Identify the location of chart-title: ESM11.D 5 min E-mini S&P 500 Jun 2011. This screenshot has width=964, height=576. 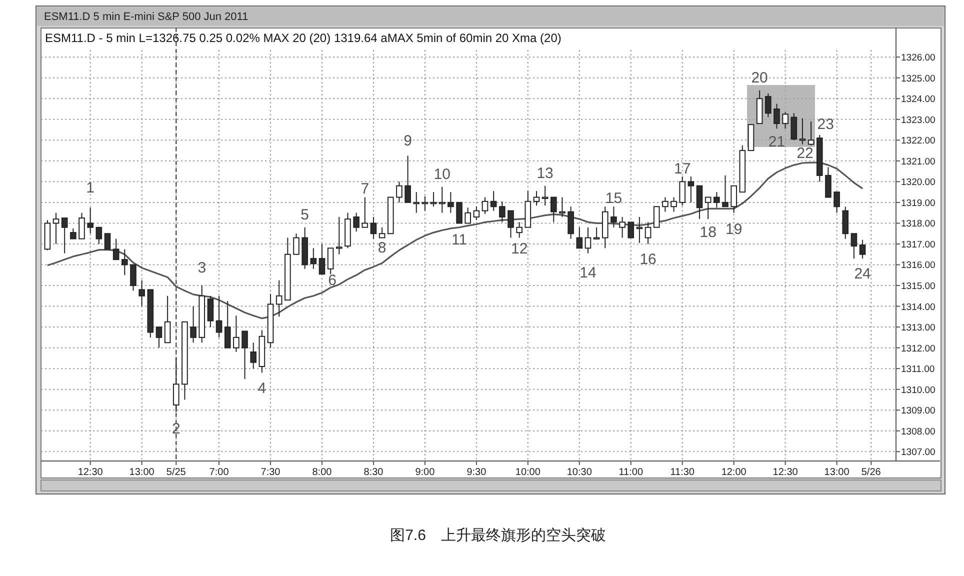
(146, 17).